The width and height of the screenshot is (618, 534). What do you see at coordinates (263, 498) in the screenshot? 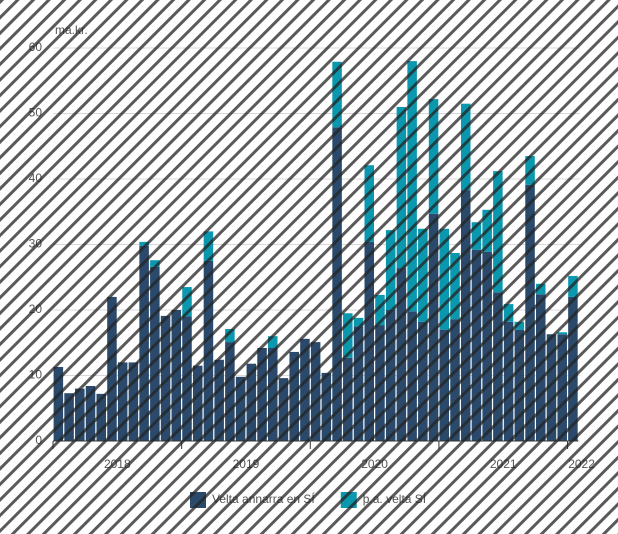
I see `legend-label: Velta annarra en SÍ` at bounding box center [263, 498].